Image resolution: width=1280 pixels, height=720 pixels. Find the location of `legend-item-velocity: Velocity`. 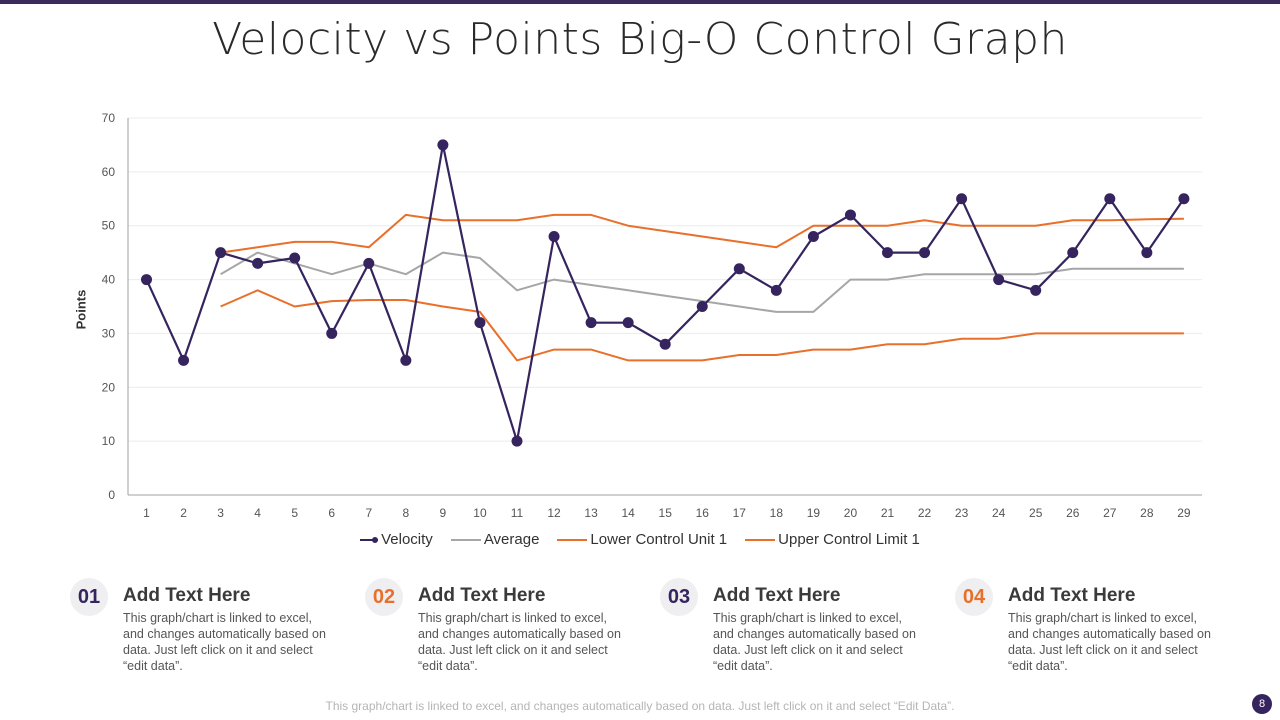

legend-item-velocity: Velocity is located at coordinates (396, 539).